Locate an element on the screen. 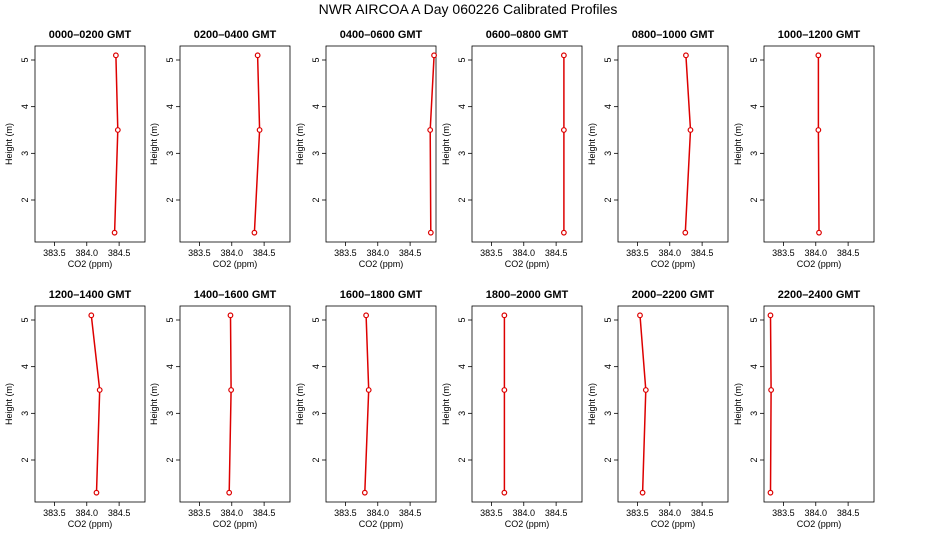  panel-title: 0200–0400 GMT is located at coordinates (235, 35).